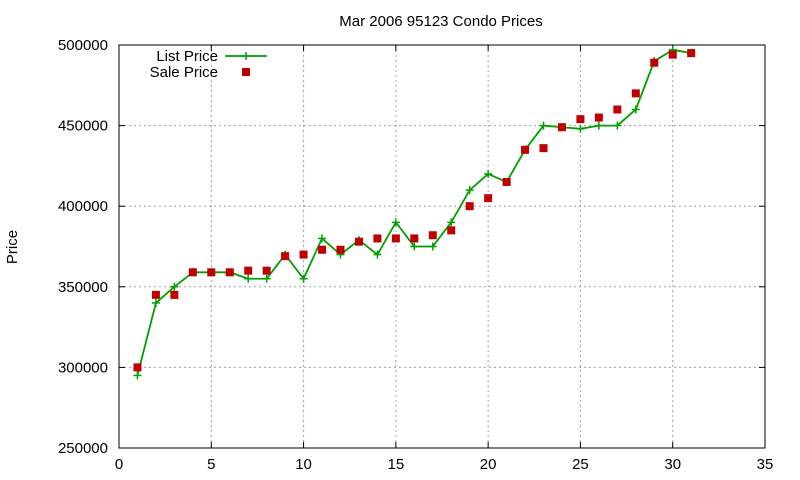 This screenshot has width=800, height=480. Describe the element at coordinates (440, 21) in the screenshot. I see `chart-title: Mar 2006 95123 Condo Prices` at that location.